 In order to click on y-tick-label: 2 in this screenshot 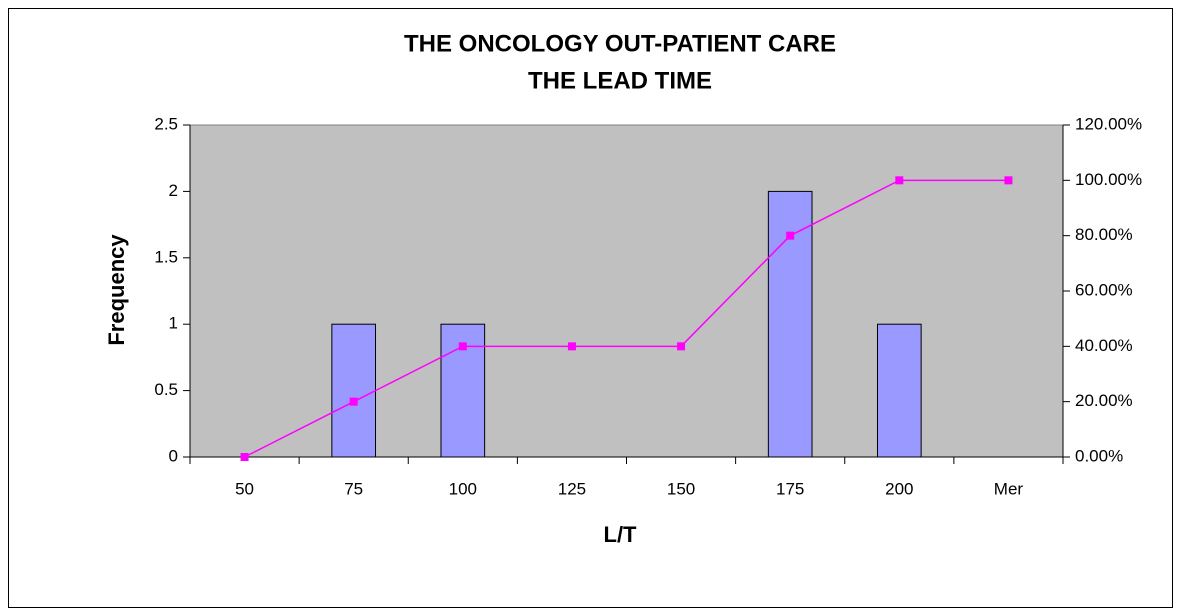, I will do `click(173, 190)`.